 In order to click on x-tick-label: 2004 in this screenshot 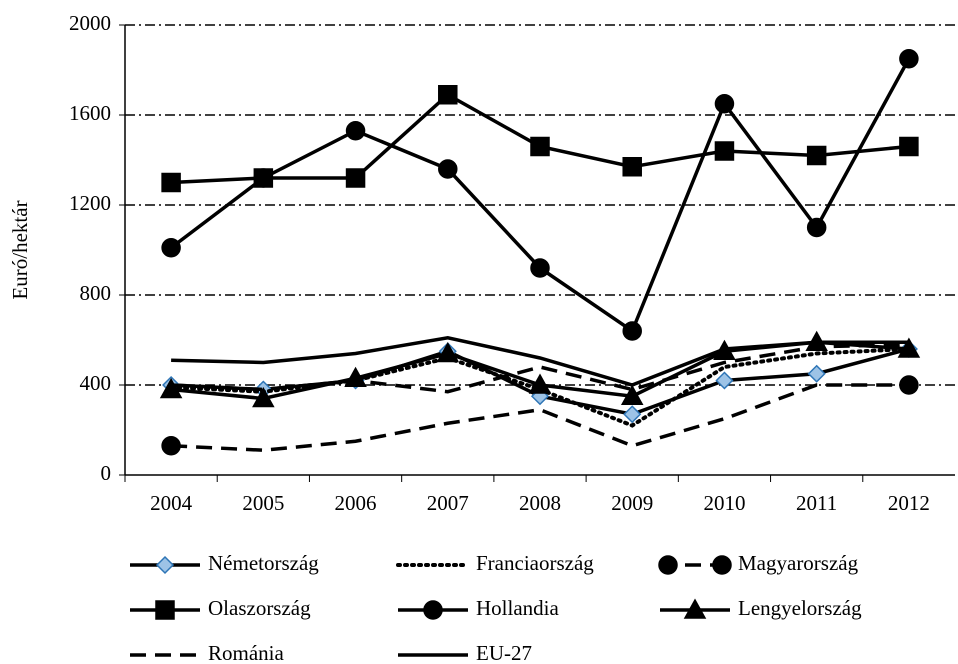, I will do `click(171, 503)`.